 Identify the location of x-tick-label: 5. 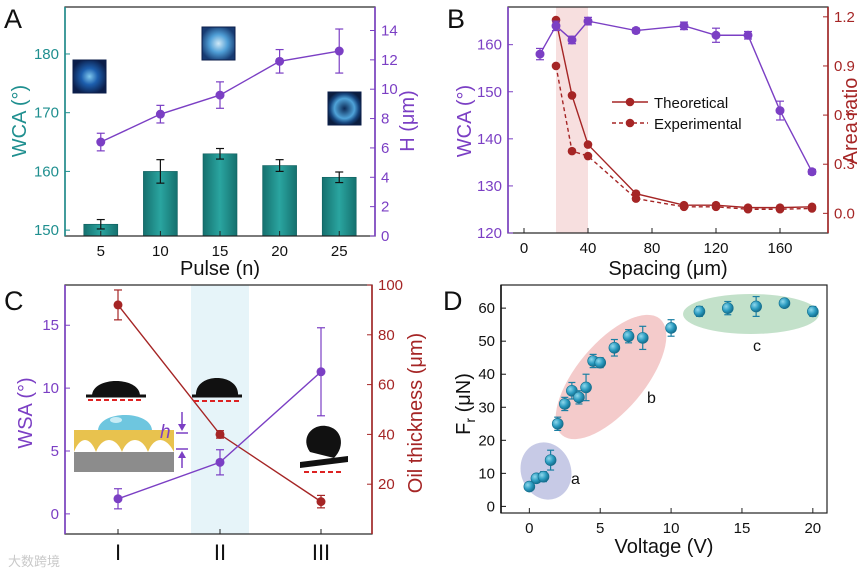
(101, 251).